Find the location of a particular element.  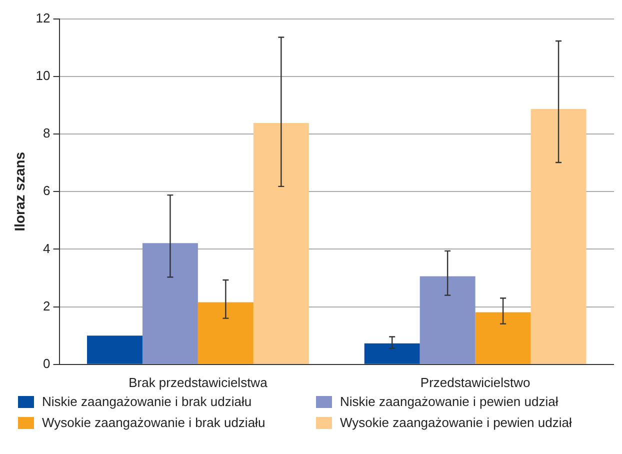

y-tick-label: 0 is located at coordinates (46, 363).